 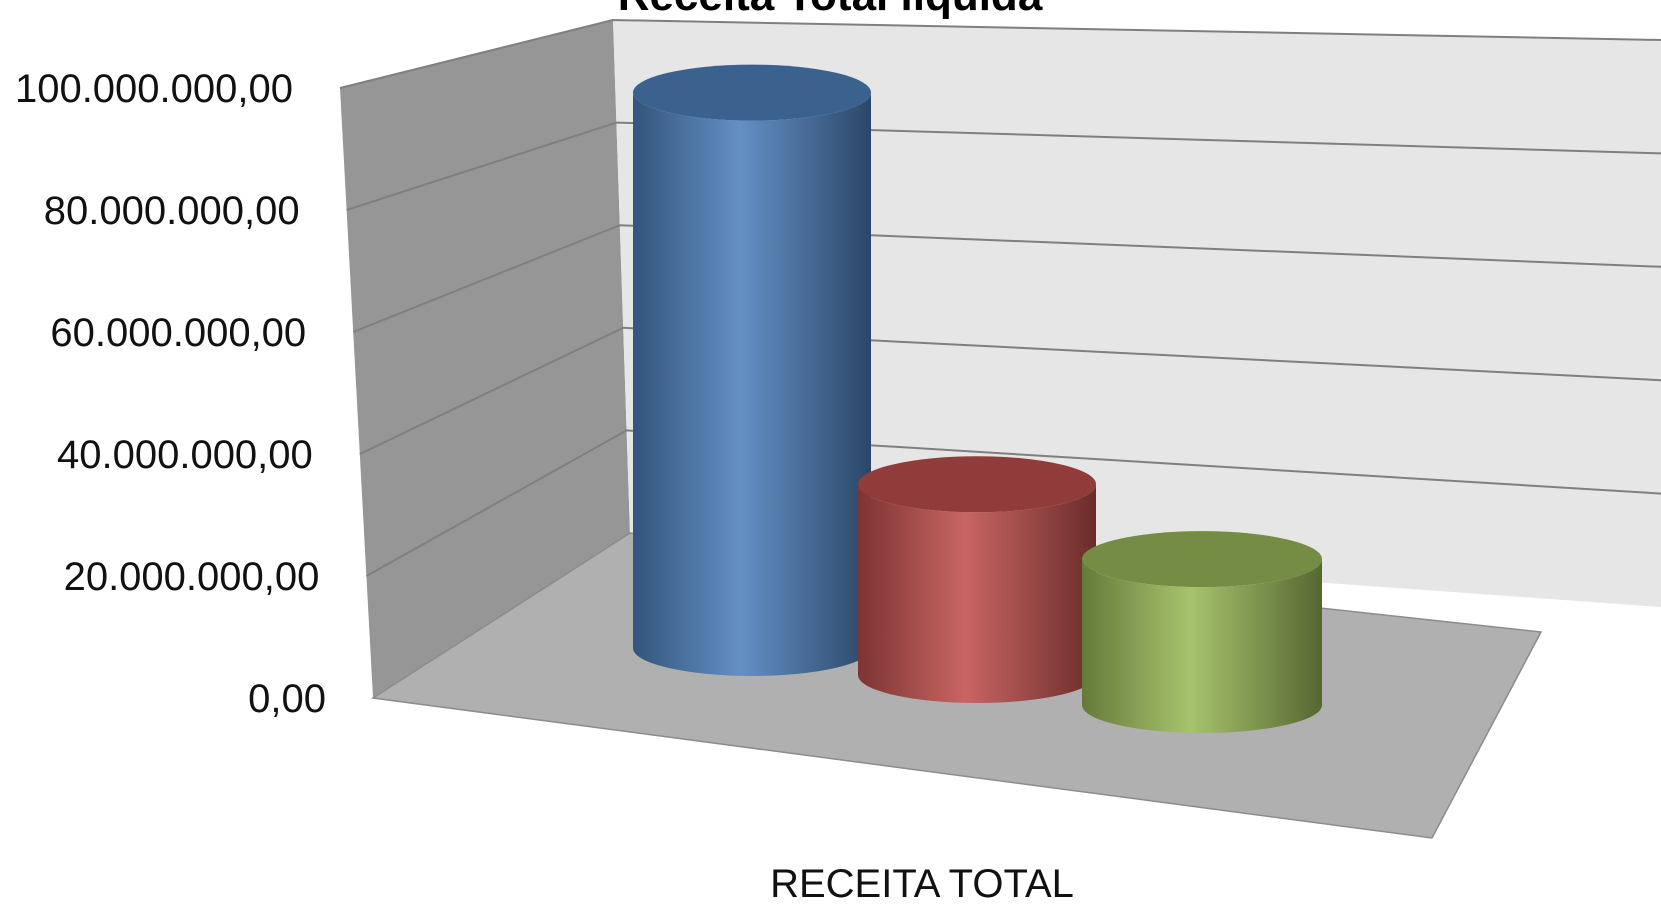 I want to click on y-tick-label: 40.000.000,00, so click(x=185, y=455).